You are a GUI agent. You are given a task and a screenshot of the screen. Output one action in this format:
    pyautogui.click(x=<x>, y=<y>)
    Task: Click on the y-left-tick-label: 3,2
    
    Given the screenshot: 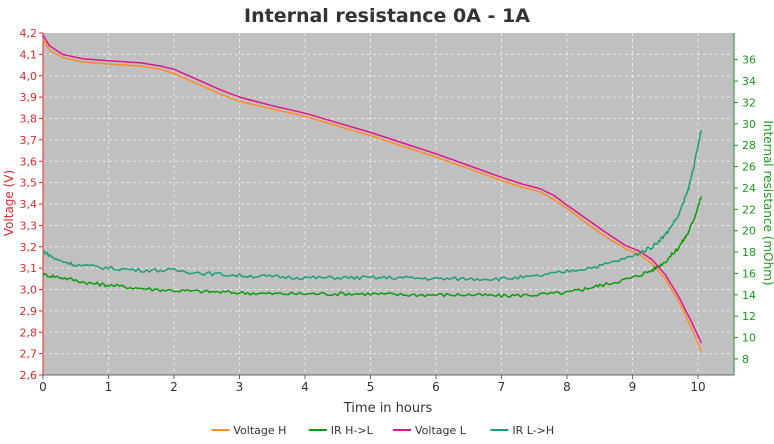 What is the action you would take?
    pyautogui.click(x=29, y=247)
    